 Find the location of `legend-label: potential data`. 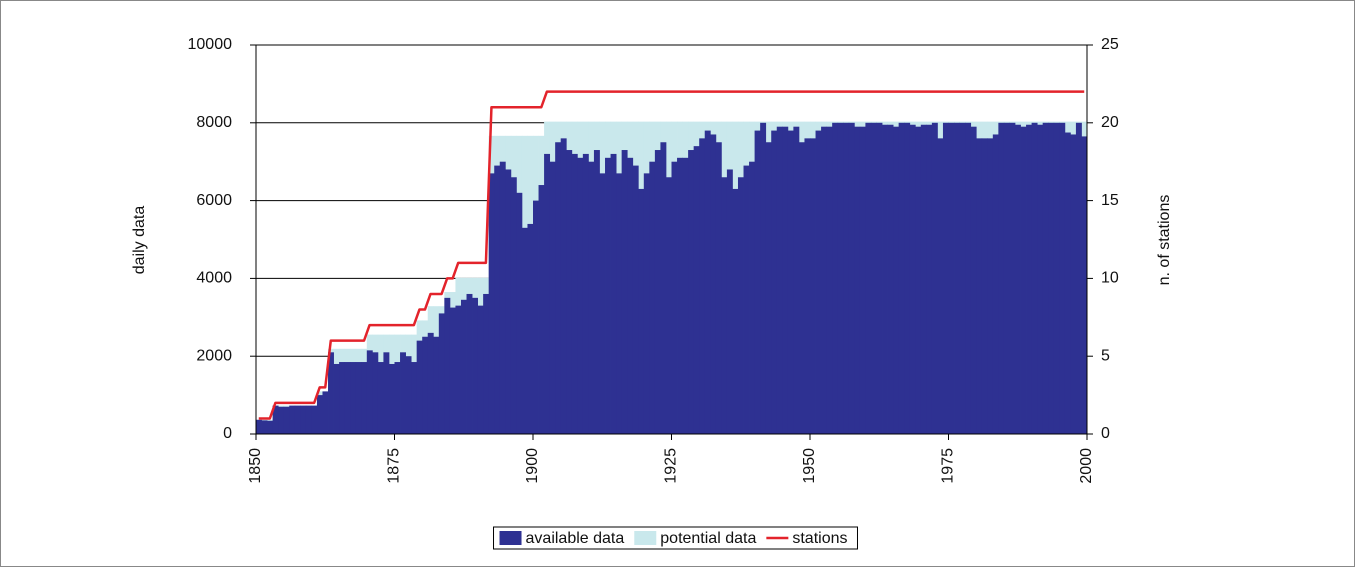

legend-label: potential data is located at coordinates (708, 538).